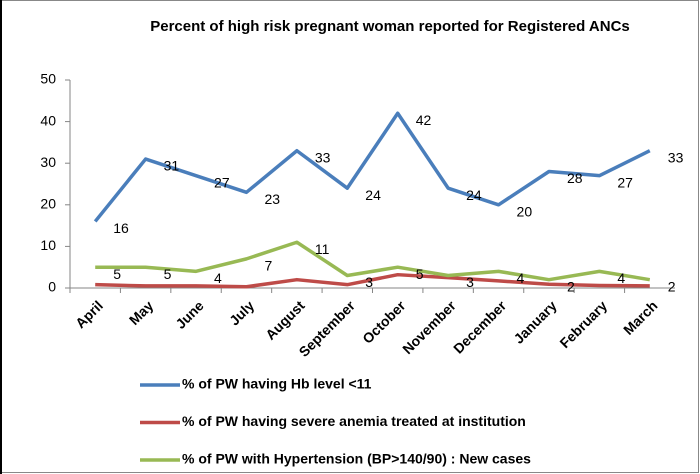 The height and width of the screenshot is (474, 700). What do you see at coordinates (525, 212) in the screenshot?
I see `data-label: 20` at bounding box center [525, 212].